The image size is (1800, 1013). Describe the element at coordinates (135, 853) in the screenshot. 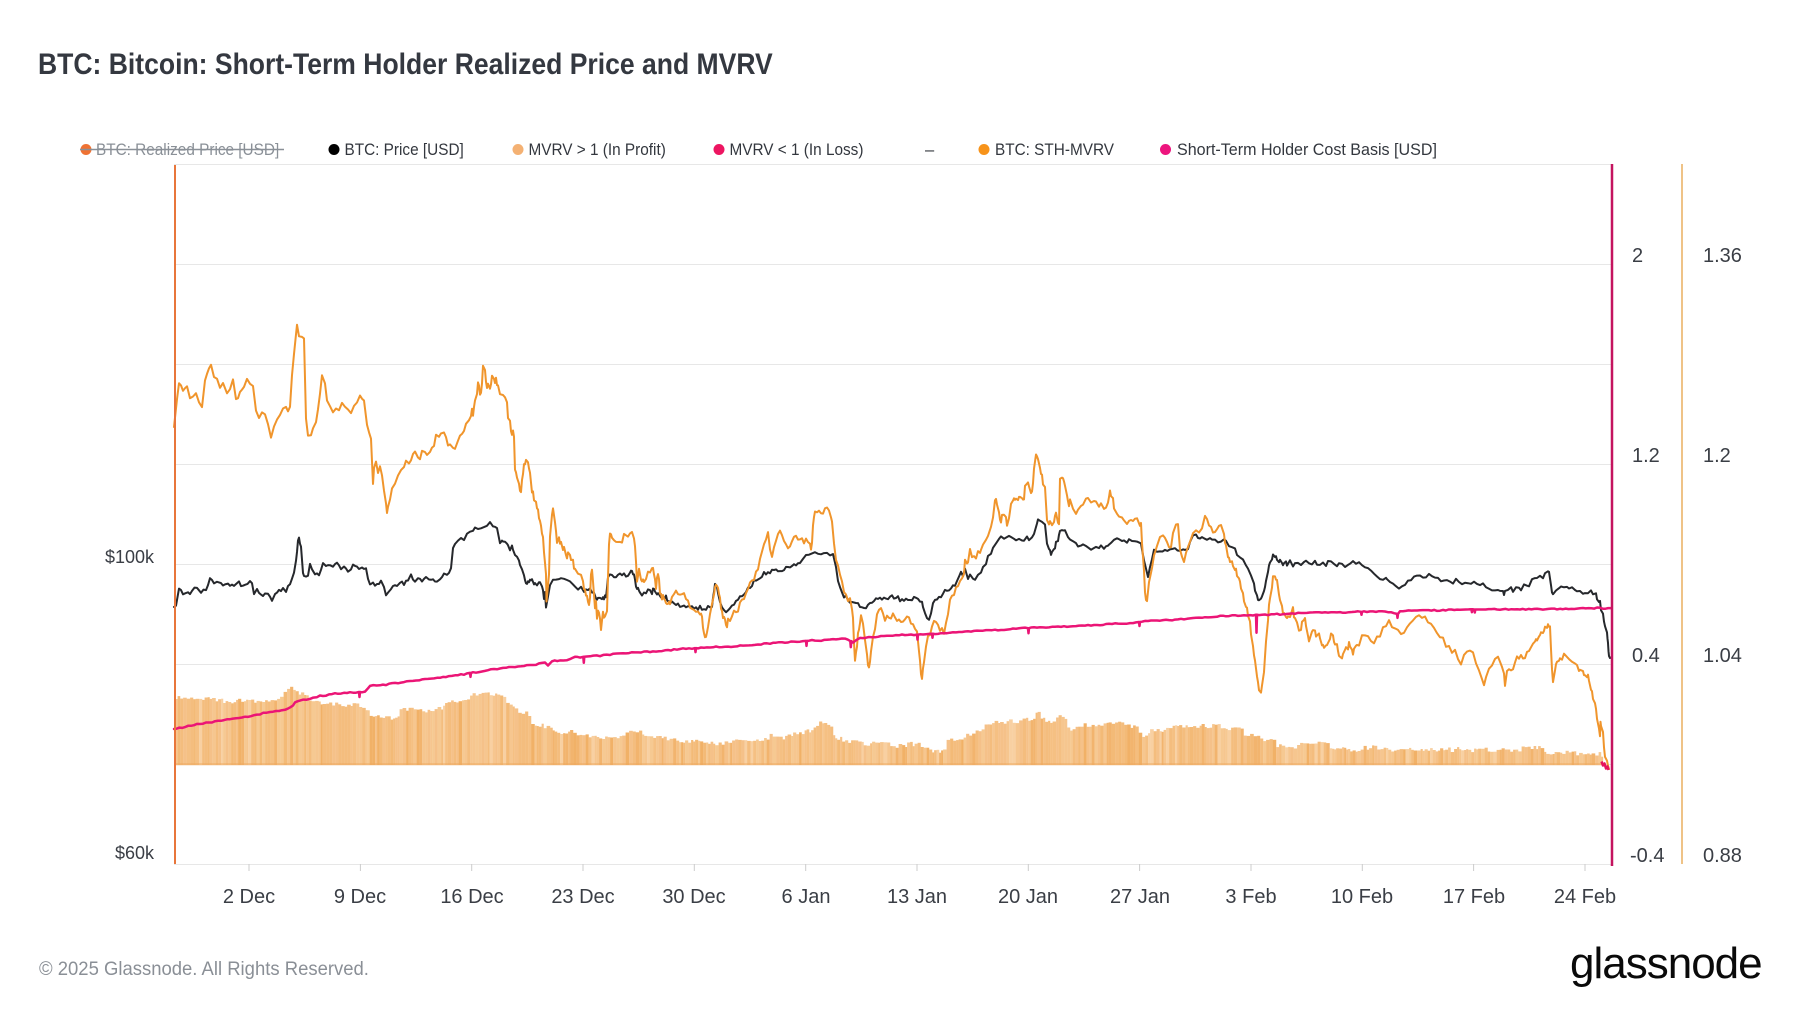

I see `svg-text: $60k` at that location.